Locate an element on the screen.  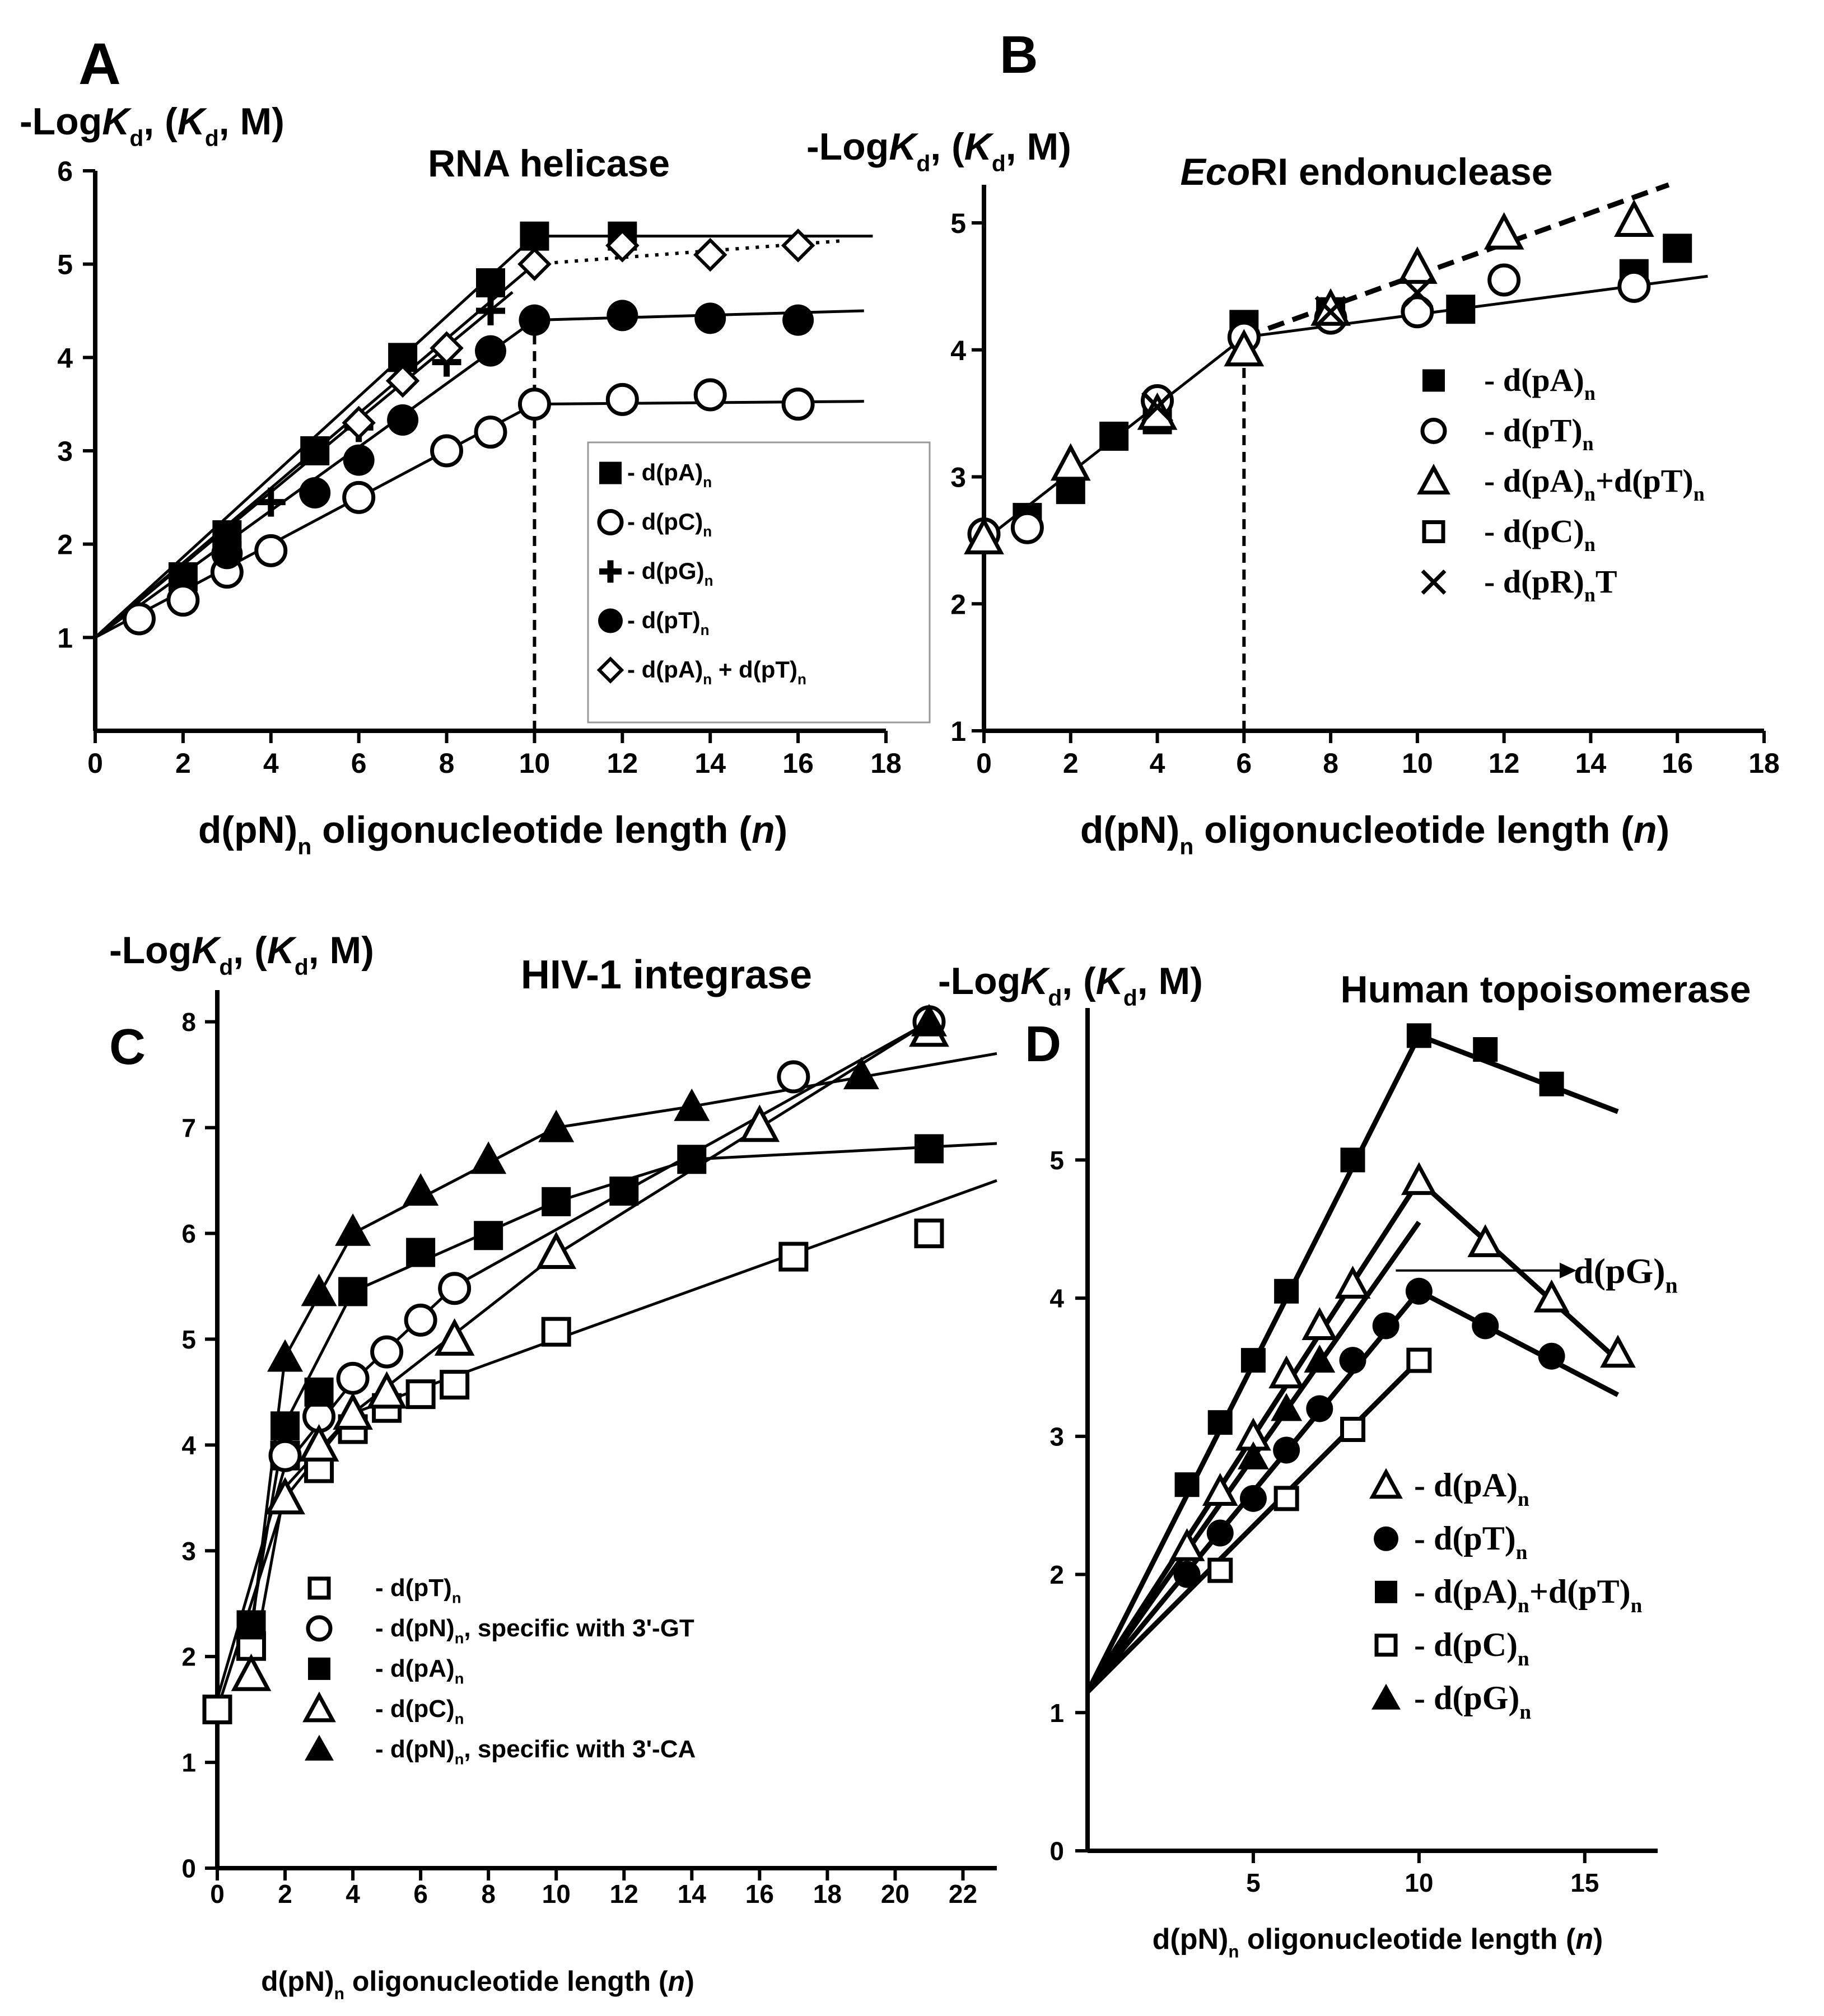
x-axis-label: d(pN)n oligonucleotide length (n) is located at coordinates (477, 1985).